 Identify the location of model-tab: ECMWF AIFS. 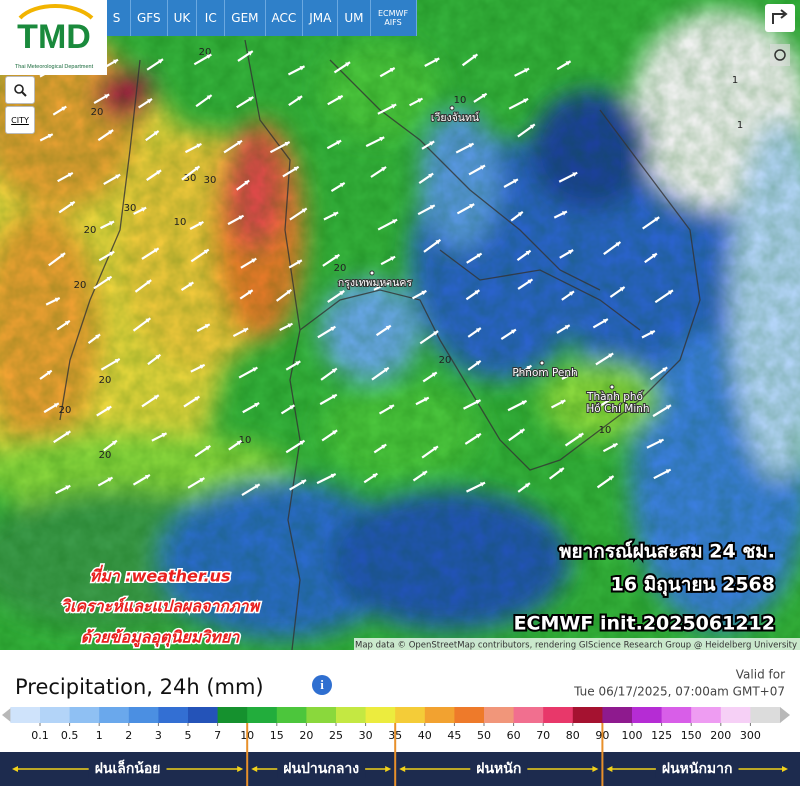
(393, 18).